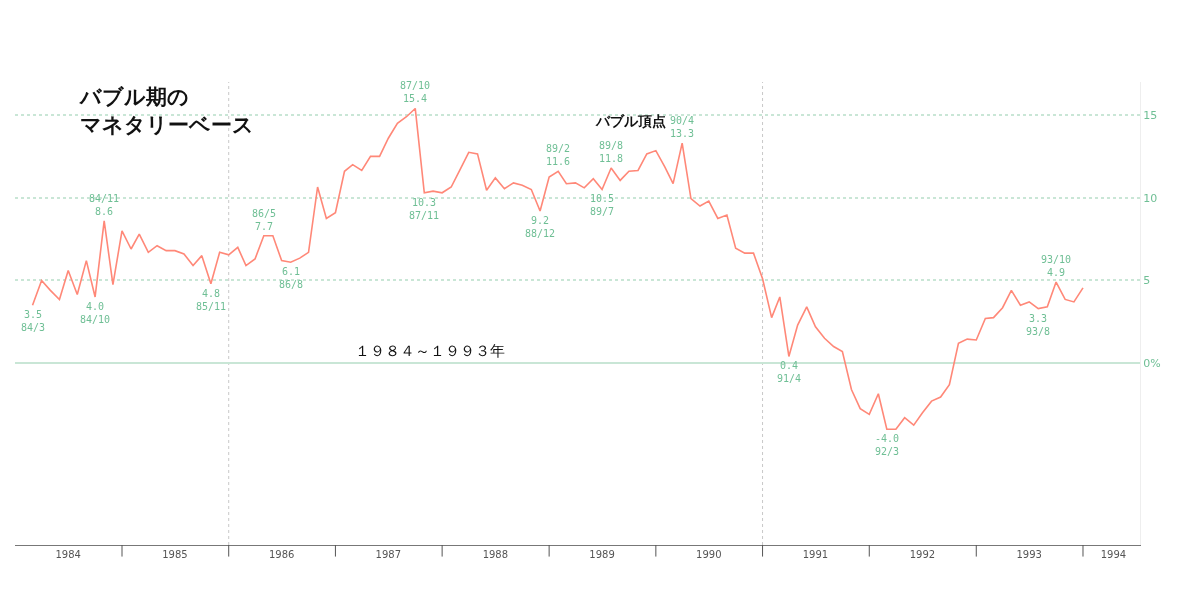 This screenshot has height=613, width=1200. What do you see at coordinates (1150, 198) in the screenshot?
I see `y-tick-label: 10` at bounding box center [1150, 198].